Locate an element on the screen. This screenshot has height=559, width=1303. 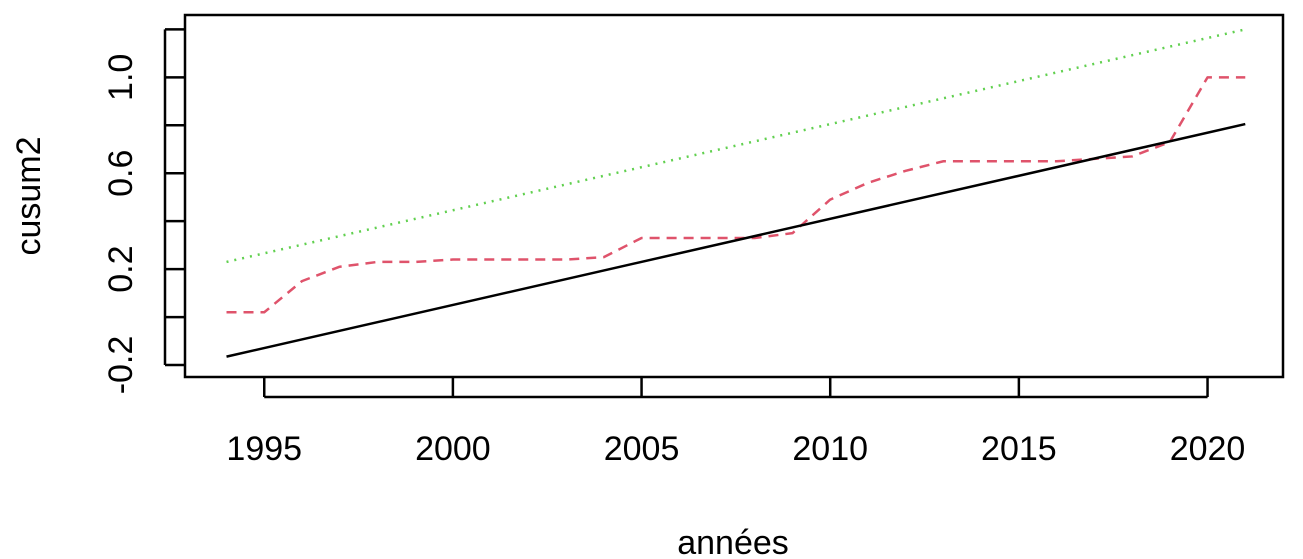
x-tick-label: 2020 is located at coordinates (1208, 449).